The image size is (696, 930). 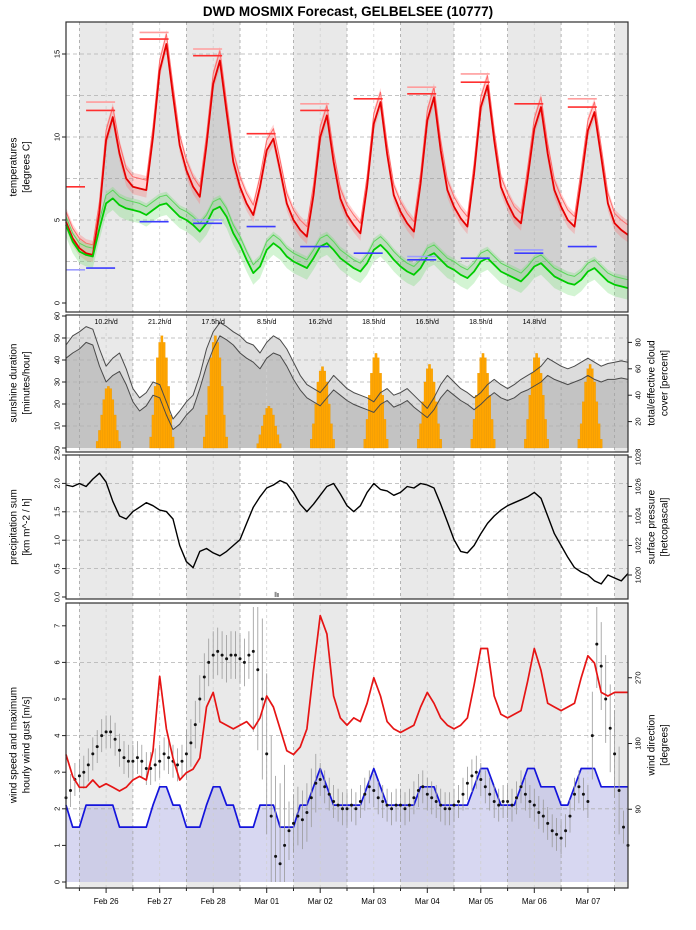 What do you see at coordinates (427, 901) in the screenshot?
I see `svg-text: Mar 04` at bounding box center [427, 901].